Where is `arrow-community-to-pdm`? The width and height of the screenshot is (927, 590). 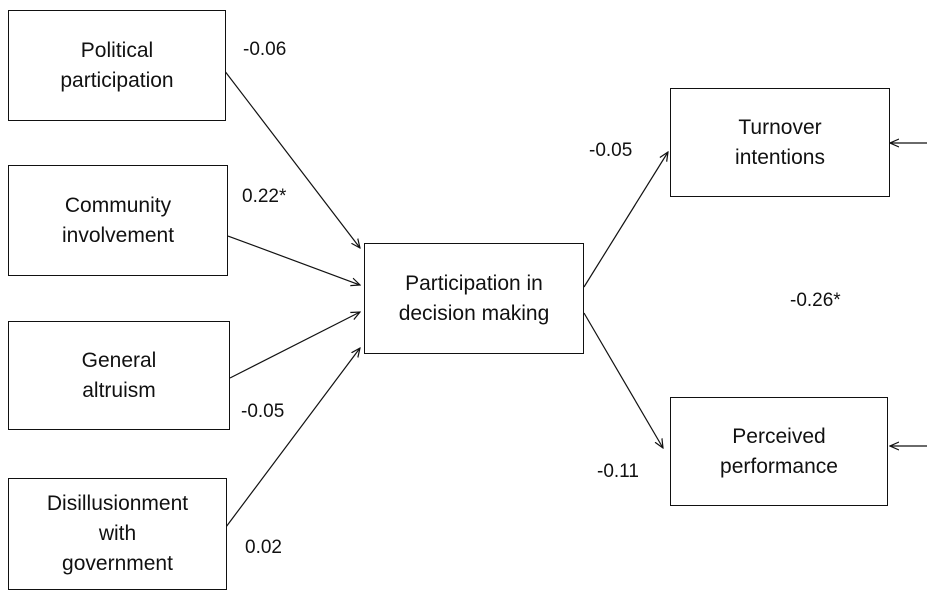
arrow-community-to-pdm is located at coordinates (293, 260).